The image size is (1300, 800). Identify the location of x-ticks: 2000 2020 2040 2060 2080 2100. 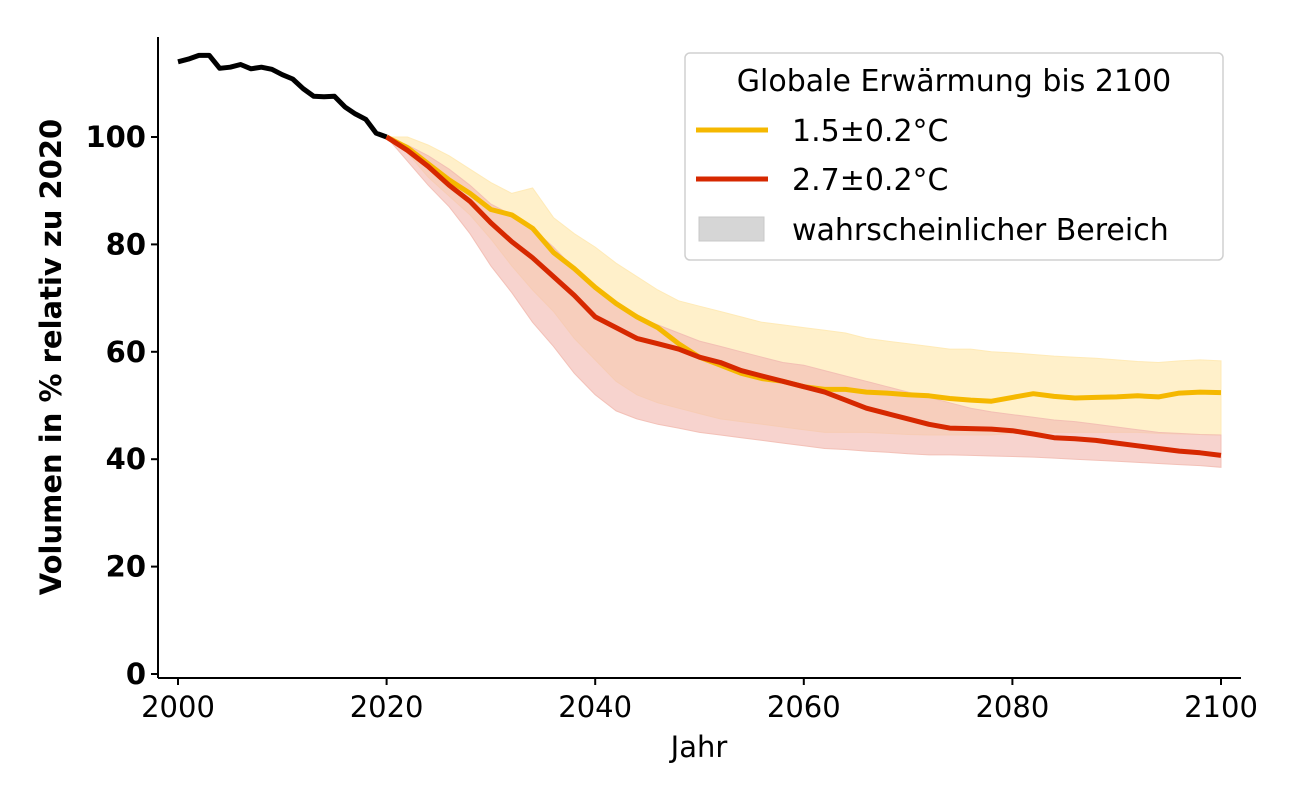
(699, 701).